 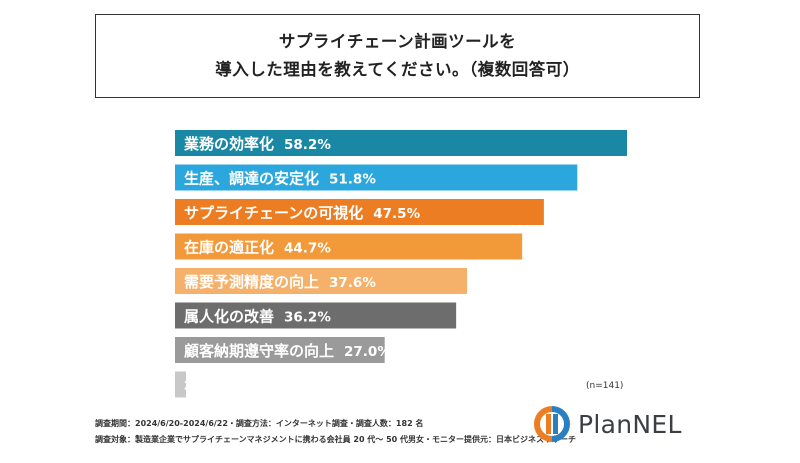 I want to click on bar-label-3: サプライチェーンの可視化 47.5%, so click(x=302, y=213).